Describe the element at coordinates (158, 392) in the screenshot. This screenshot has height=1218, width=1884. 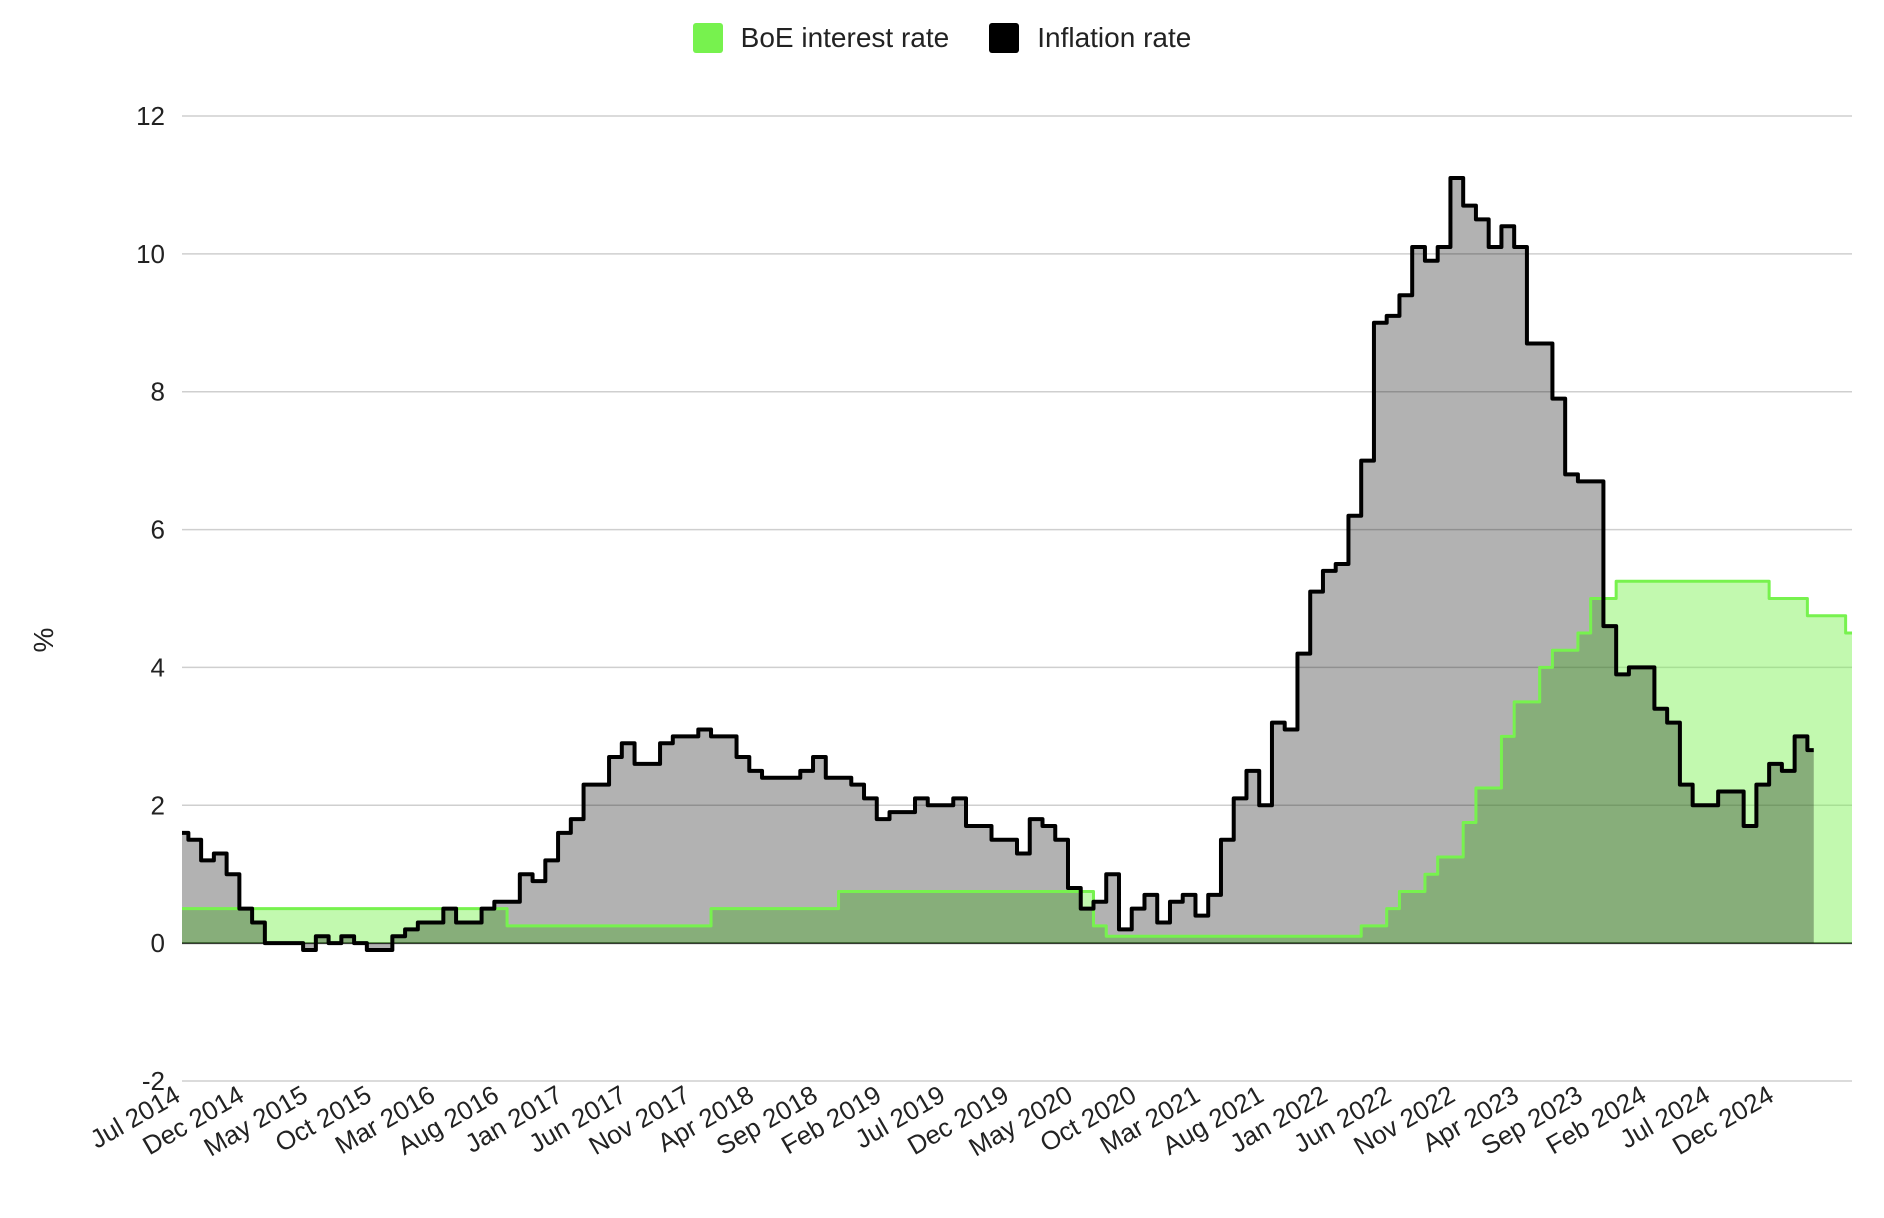
I see `y-tick-label: 8` at that location.